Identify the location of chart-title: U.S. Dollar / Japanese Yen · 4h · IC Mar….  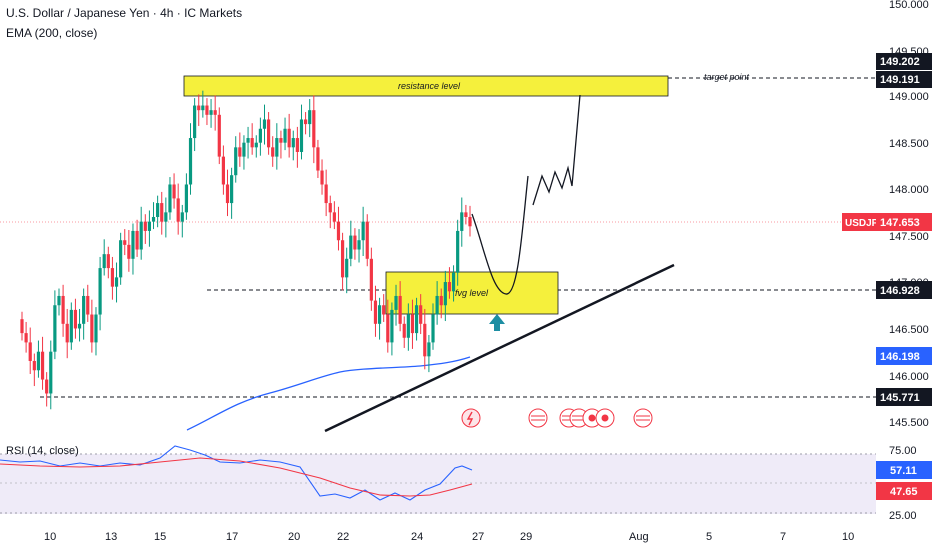
(124, 13).